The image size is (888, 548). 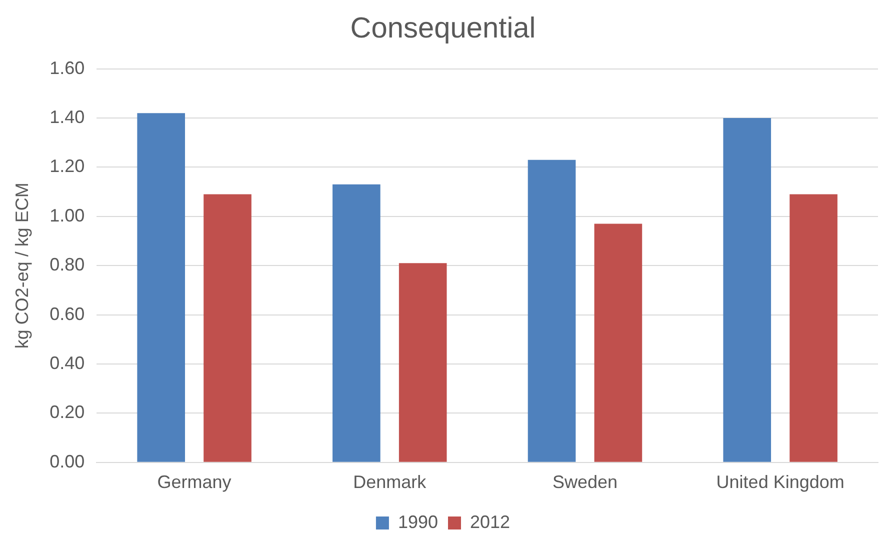 I want to click on y-tick-label: 1.40, so click(x=67, y=116).